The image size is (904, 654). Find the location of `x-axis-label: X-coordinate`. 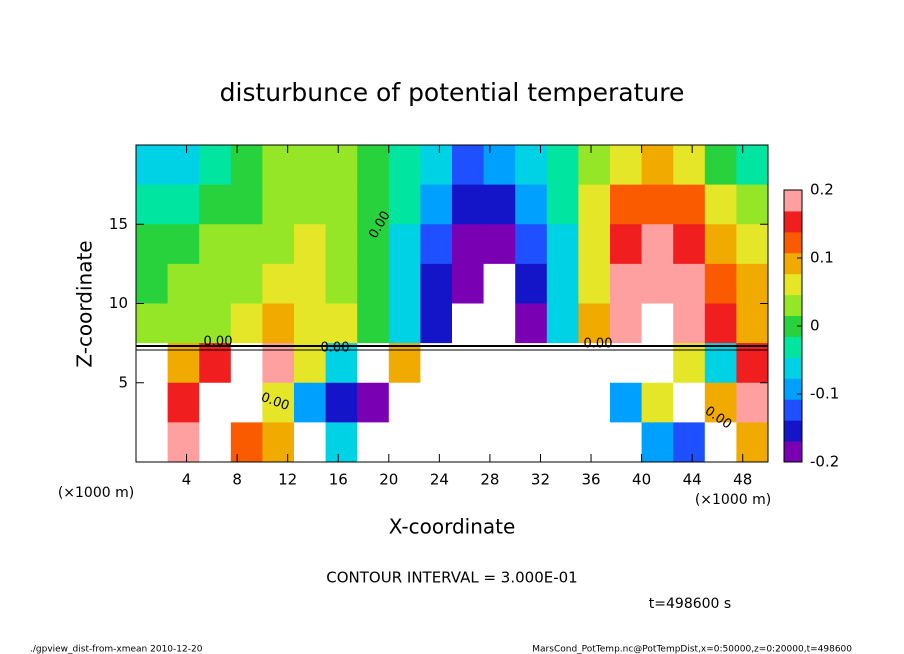

x-axis-label: X-coordinate is located at coordinates (452, 527).